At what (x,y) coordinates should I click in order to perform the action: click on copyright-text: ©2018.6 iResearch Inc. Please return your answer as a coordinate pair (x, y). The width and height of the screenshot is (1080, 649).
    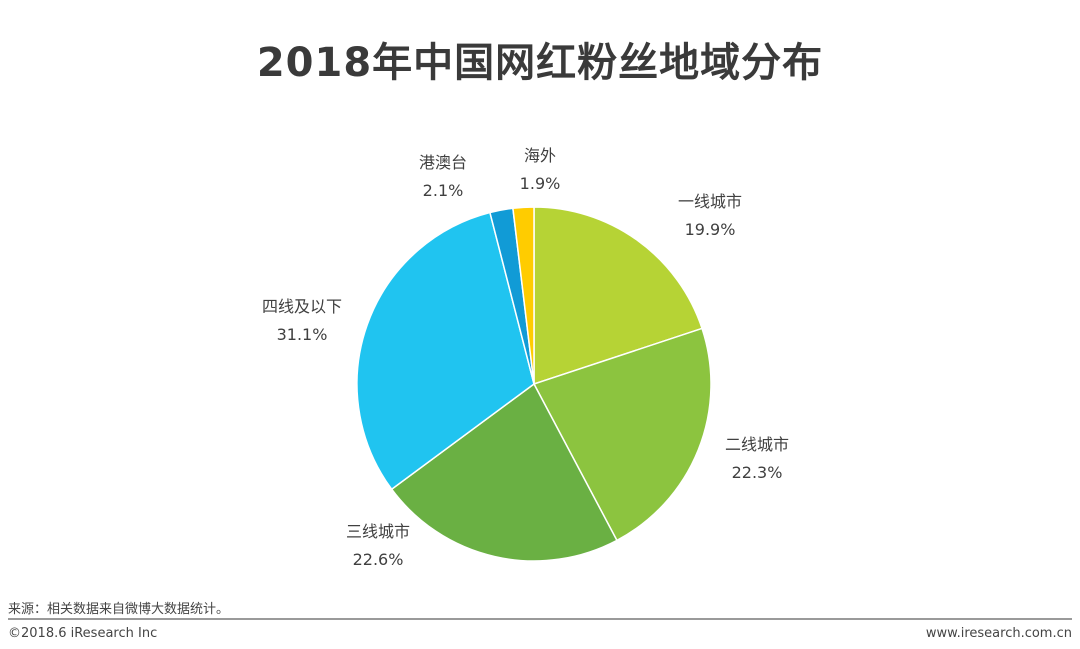
    Looking at the image, I should click on (83, 633).